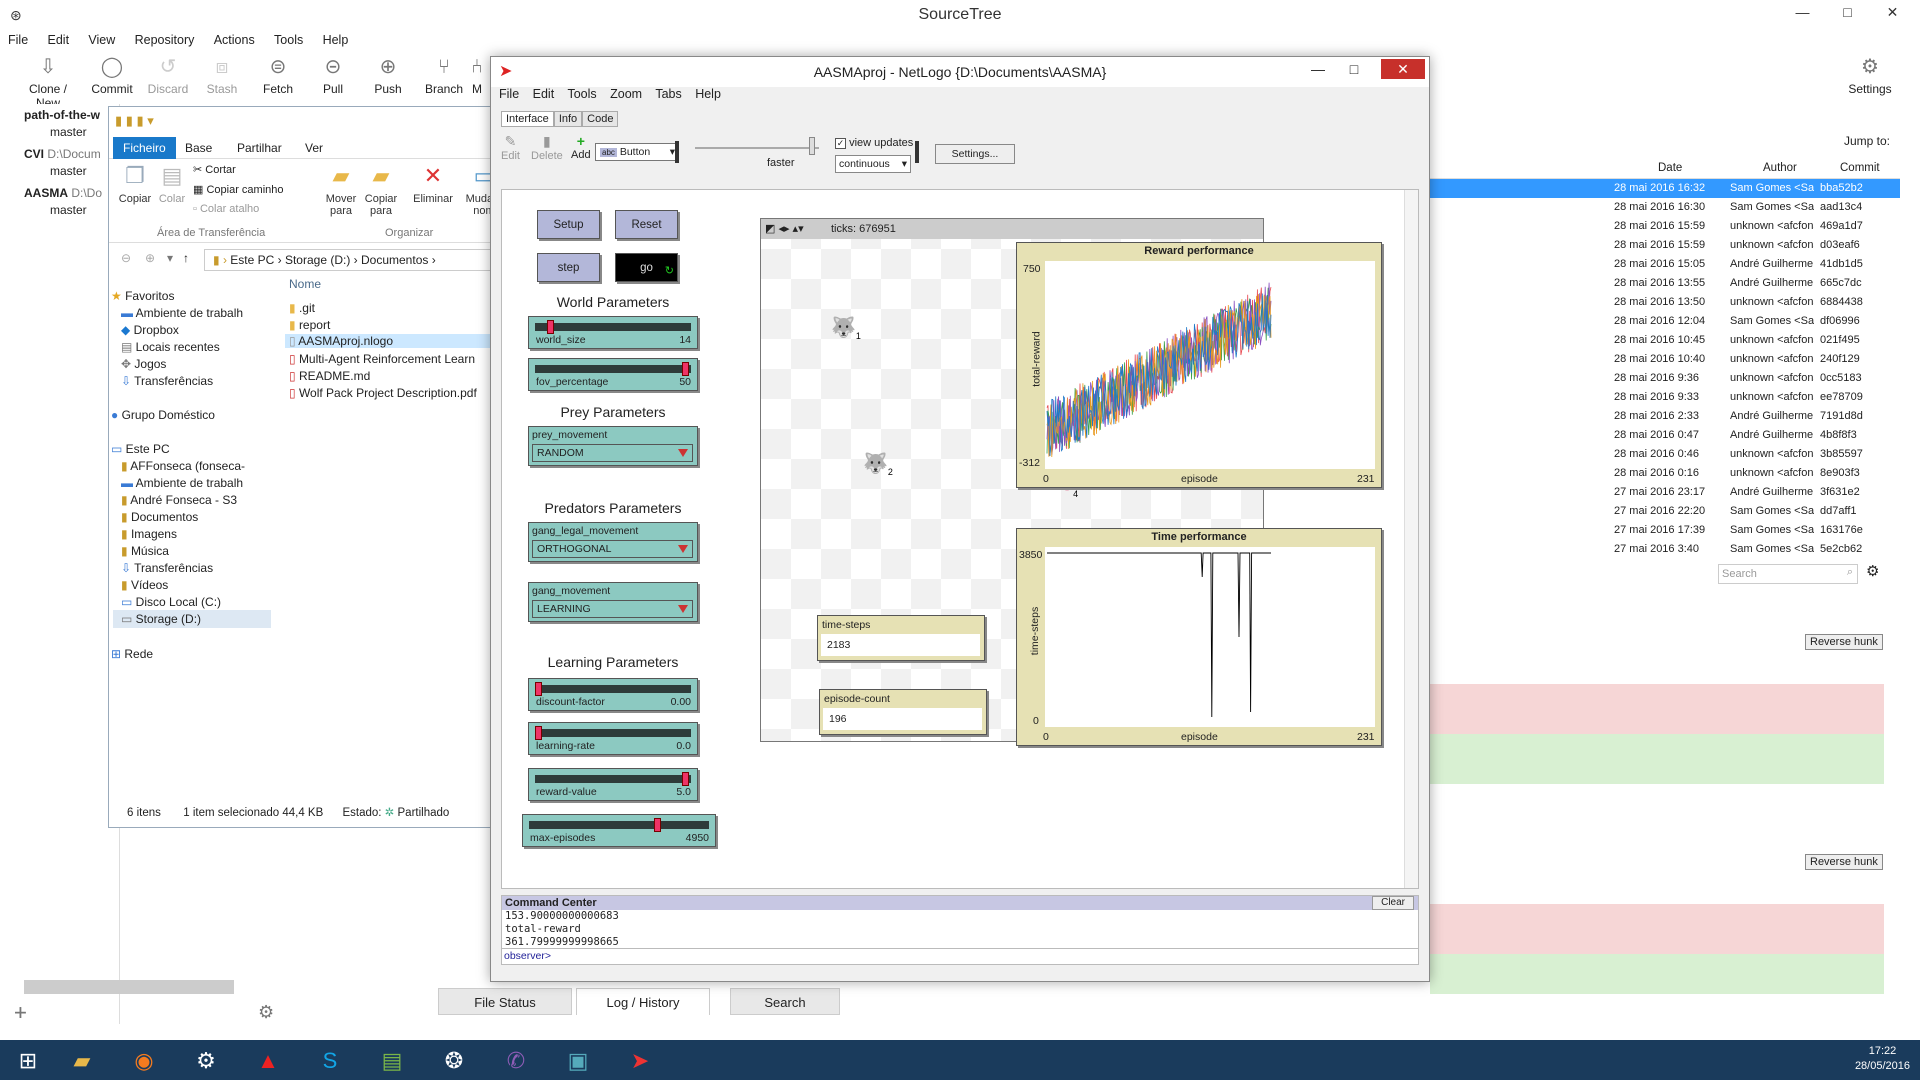 This screenshot has width=1920, height=1080. I want to click on chooser-prey-movement: prey_movement RANDOM, so click(613, 446).